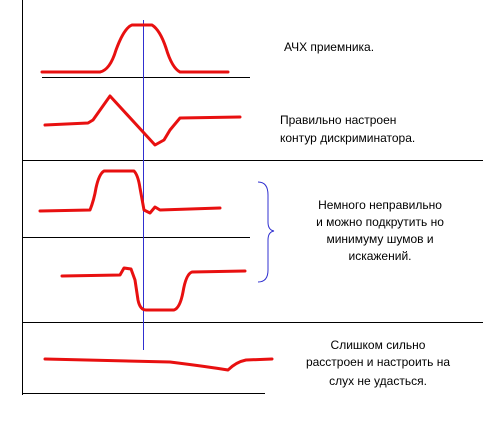 This screenshot has width=483, height=423. I want to click on note: Правильно настроен, so click(338, 120).